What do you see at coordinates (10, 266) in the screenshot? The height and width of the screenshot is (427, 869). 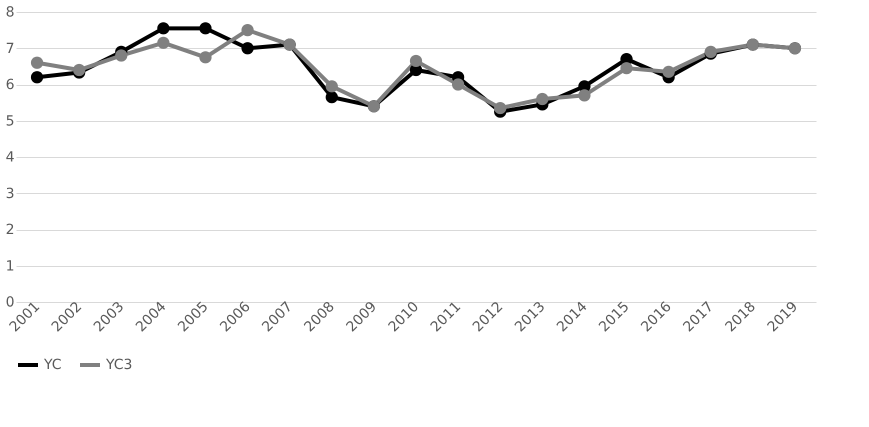 I see `y-tick-label: 1` at bounding box center [10, 266].